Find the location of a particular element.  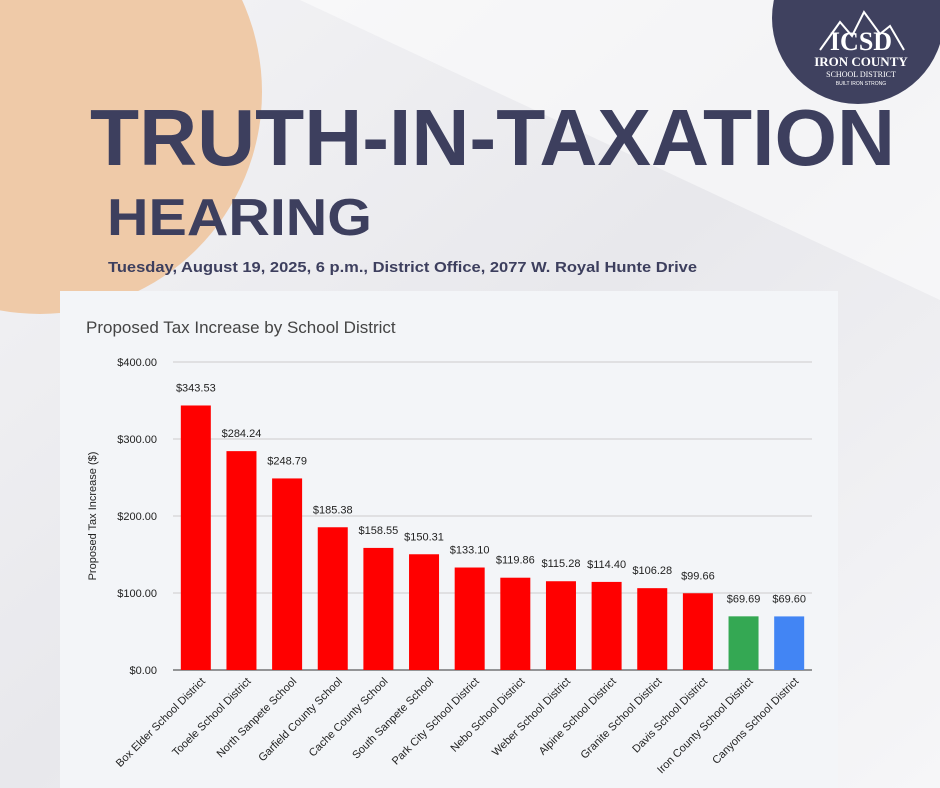

title: TRUTH-IN-TAXATION is located at coordinates (492, 137).